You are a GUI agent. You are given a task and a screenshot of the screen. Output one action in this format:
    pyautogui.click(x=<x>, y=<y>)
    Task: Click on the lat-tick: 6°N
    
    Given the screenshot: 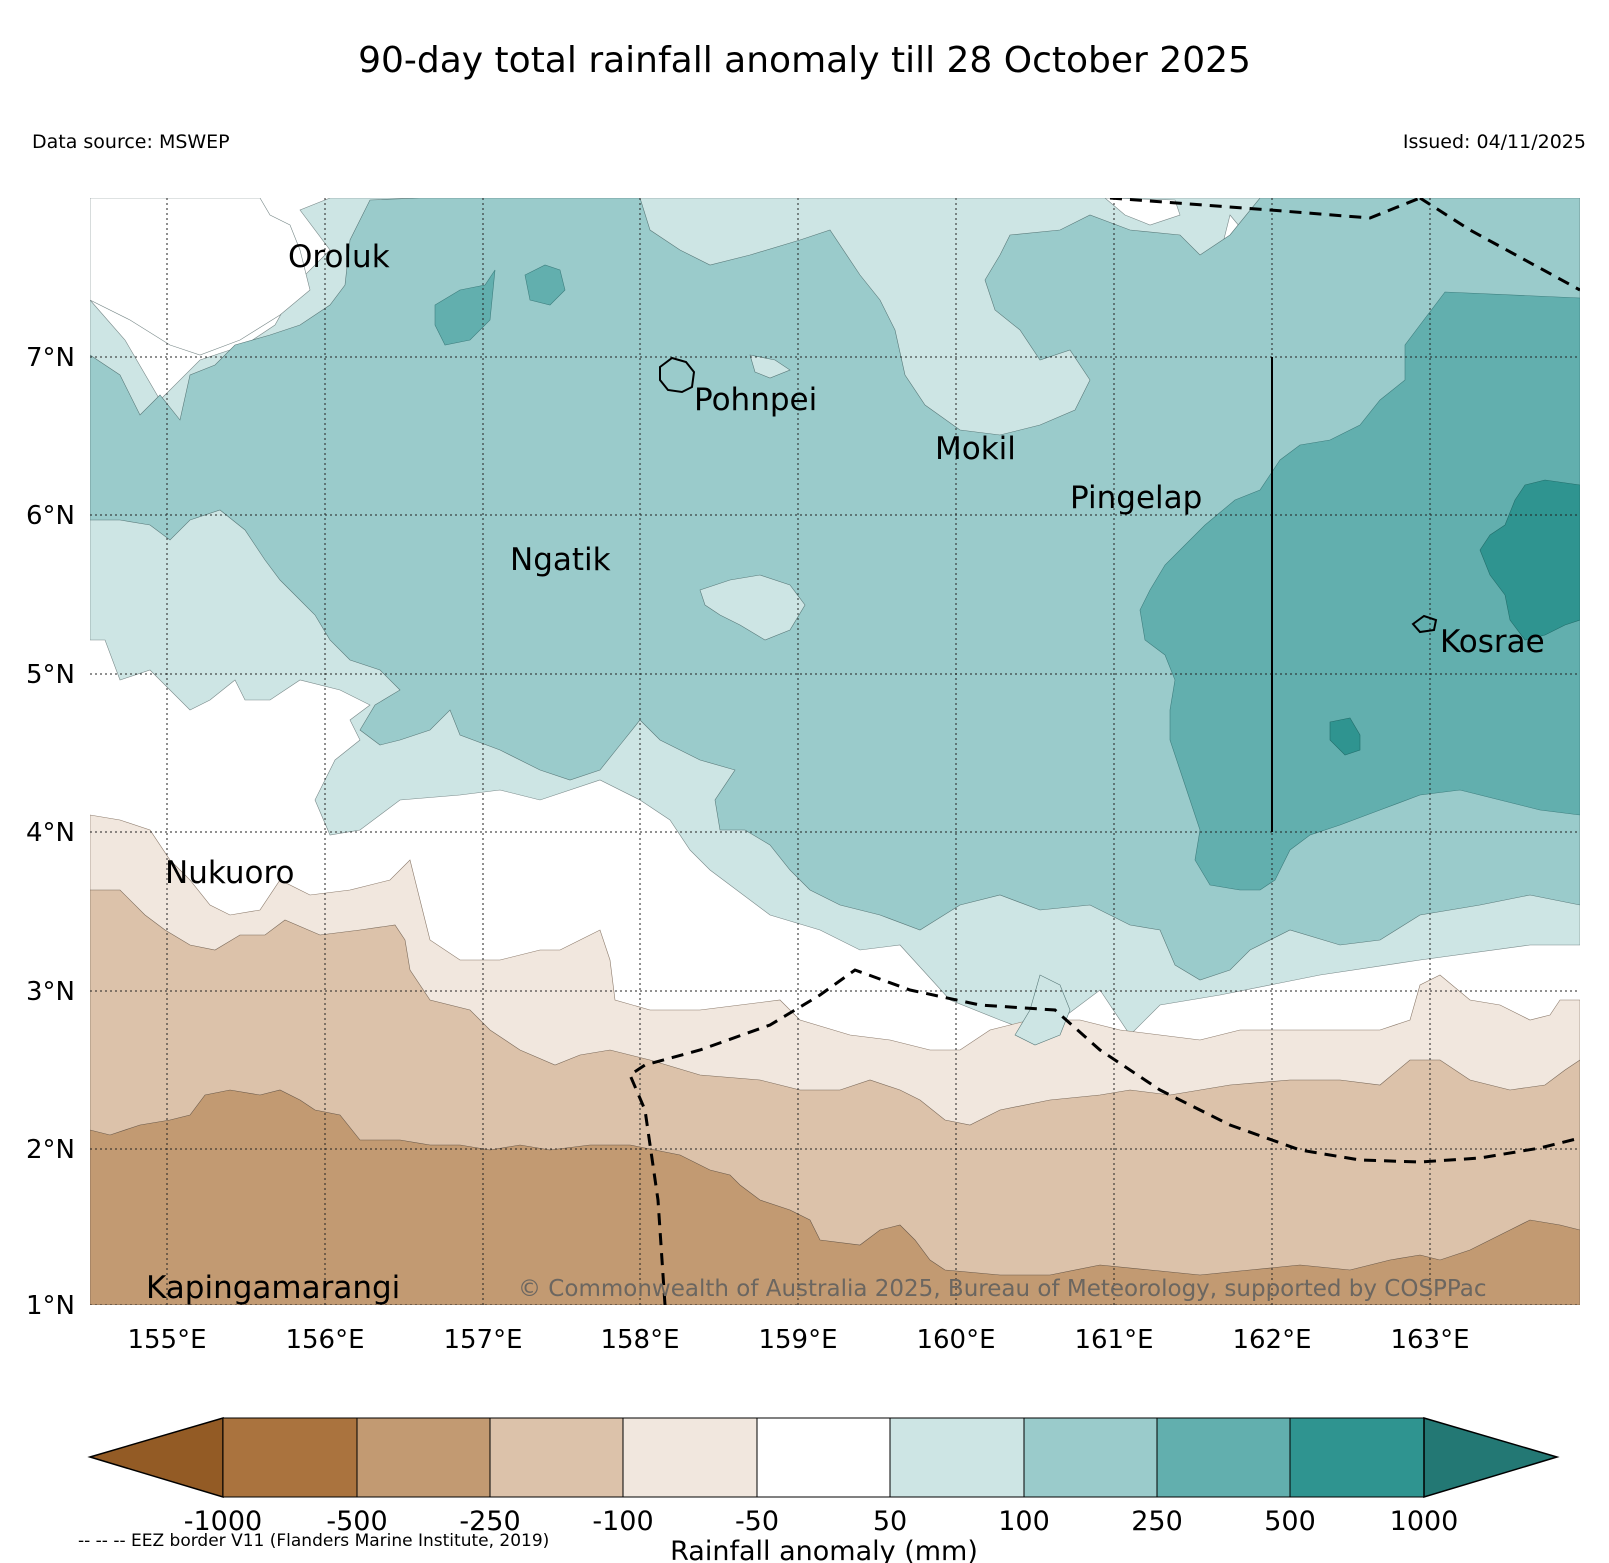 What is the action you would take?
    pyautogui.click(x=50, y=516)
    